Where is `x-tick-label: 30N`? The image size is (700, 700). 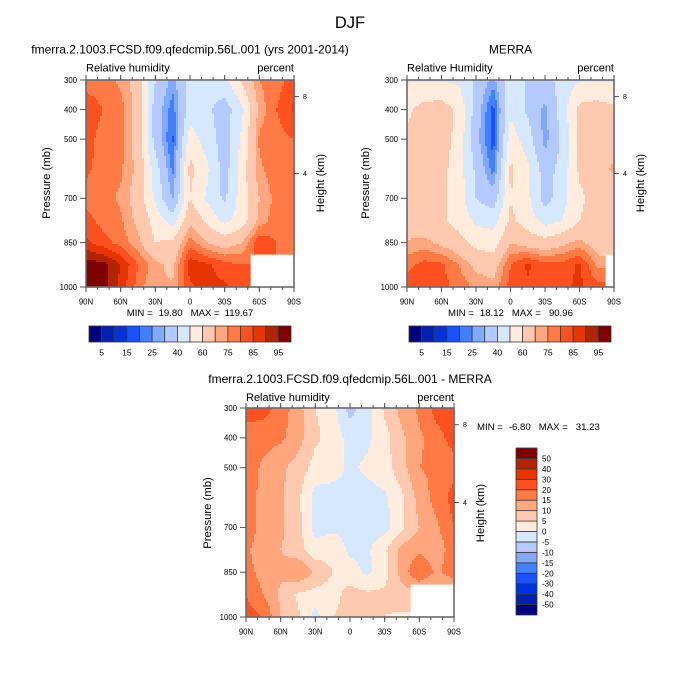
x-tick-label: 30N is located at coordinates (155, 302).